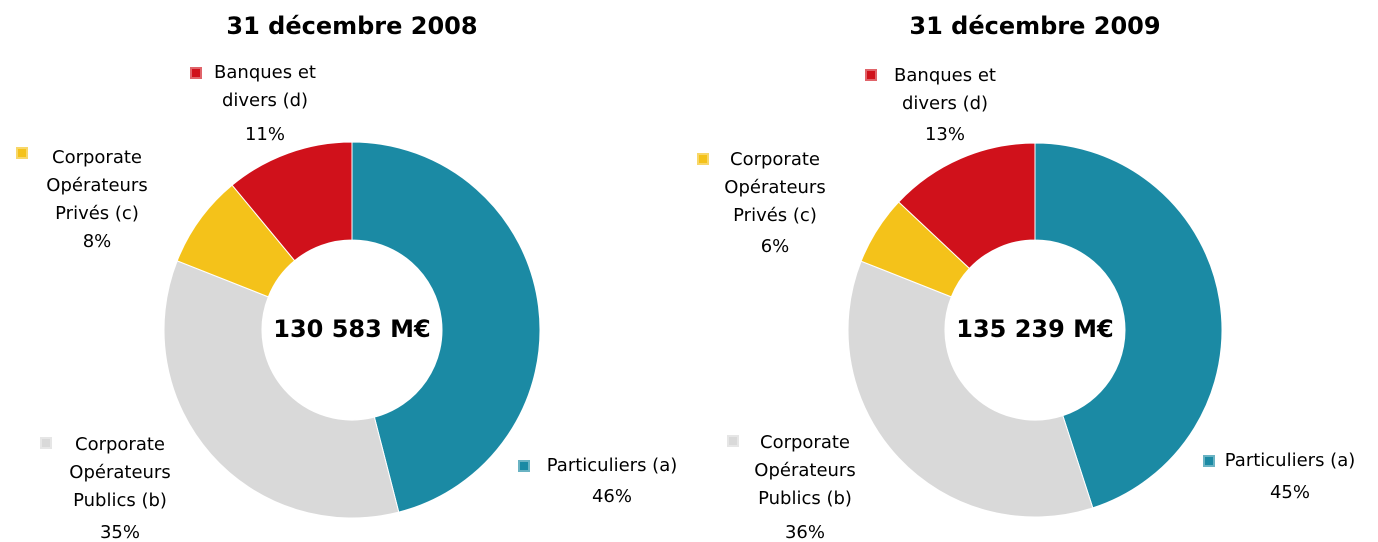  Describe the element at coordinates (775, 246) in the screenshot. I see `value-label: 6%` at that location.